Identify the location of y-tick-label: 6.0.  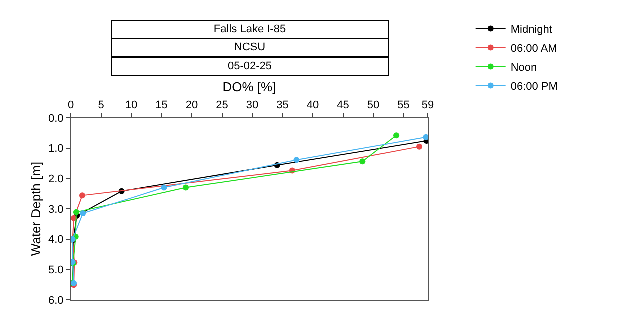
(56, 300).